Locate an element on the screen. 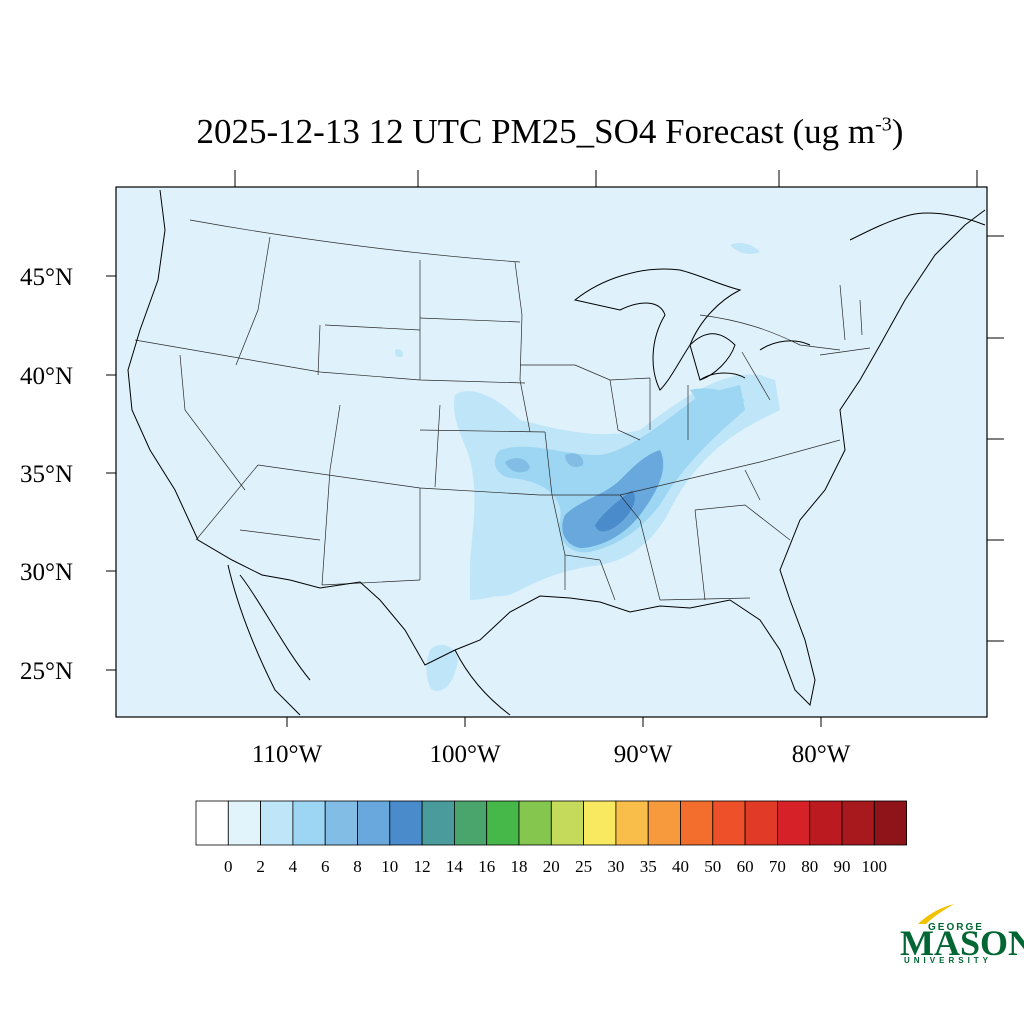  gmu-logo: GEORGE MASON UNIVERSITY is located at coordinates (961, 935).